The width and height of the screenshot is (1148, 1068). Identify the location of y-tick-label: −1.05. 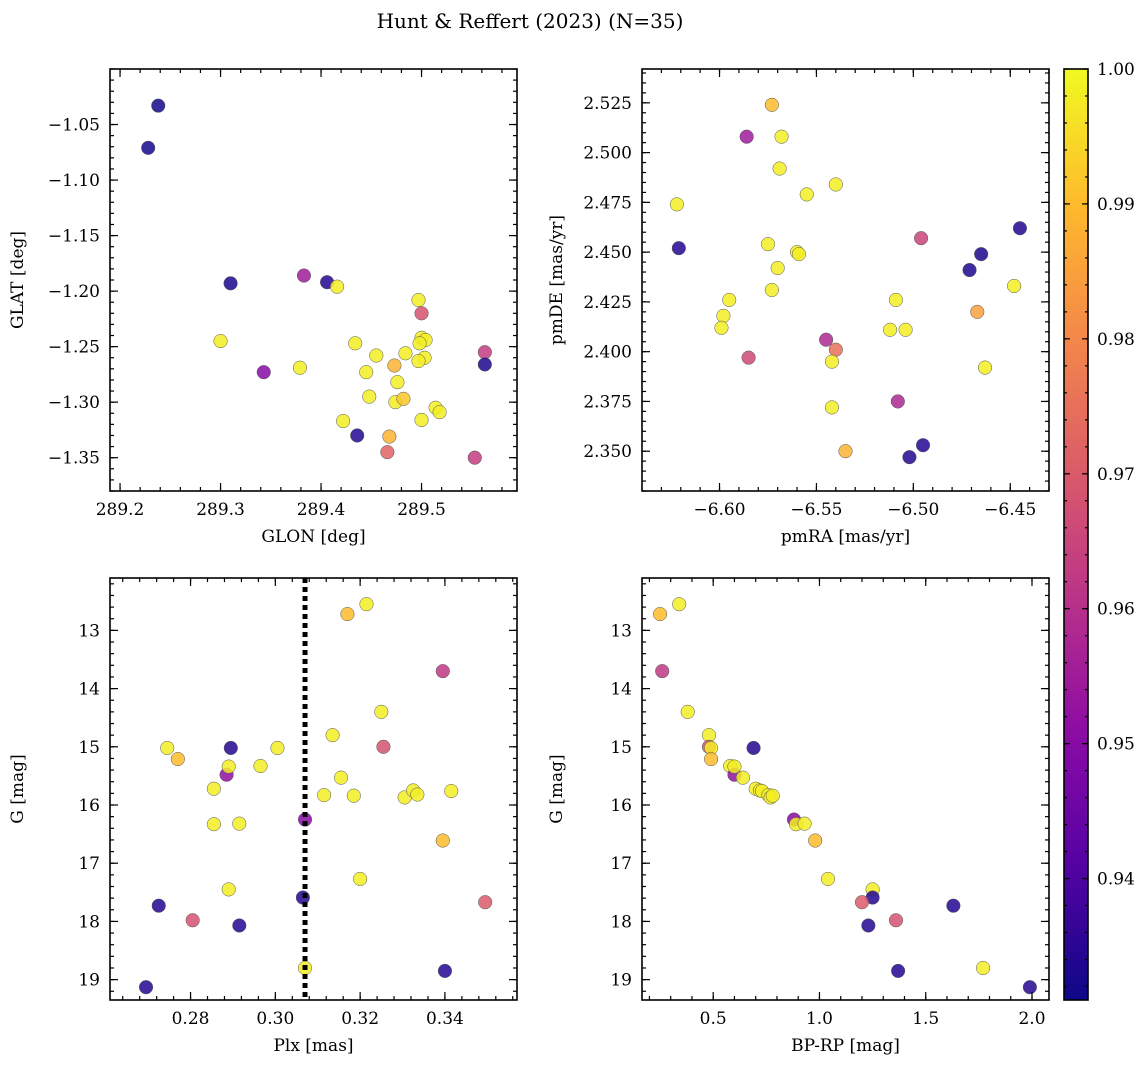
(74, 126).